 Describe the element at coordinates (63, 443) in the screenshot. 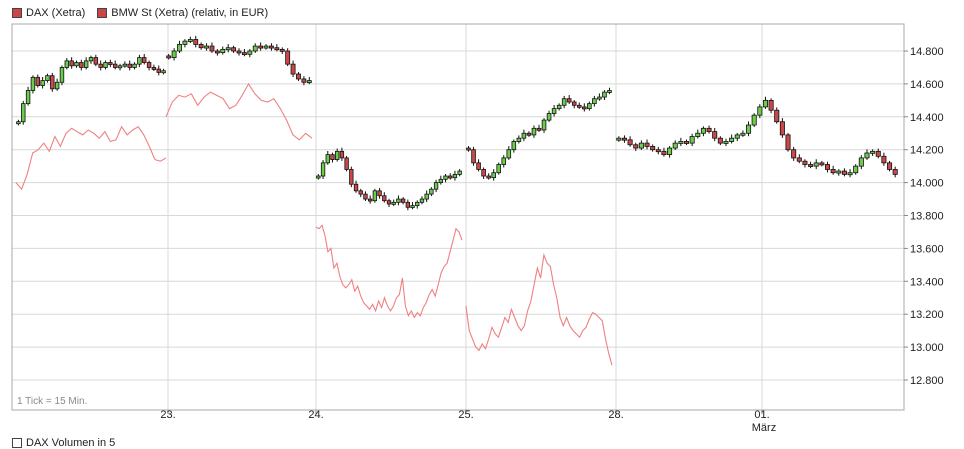

I see `volume-legend: DAX Volumen in 5` at that location.